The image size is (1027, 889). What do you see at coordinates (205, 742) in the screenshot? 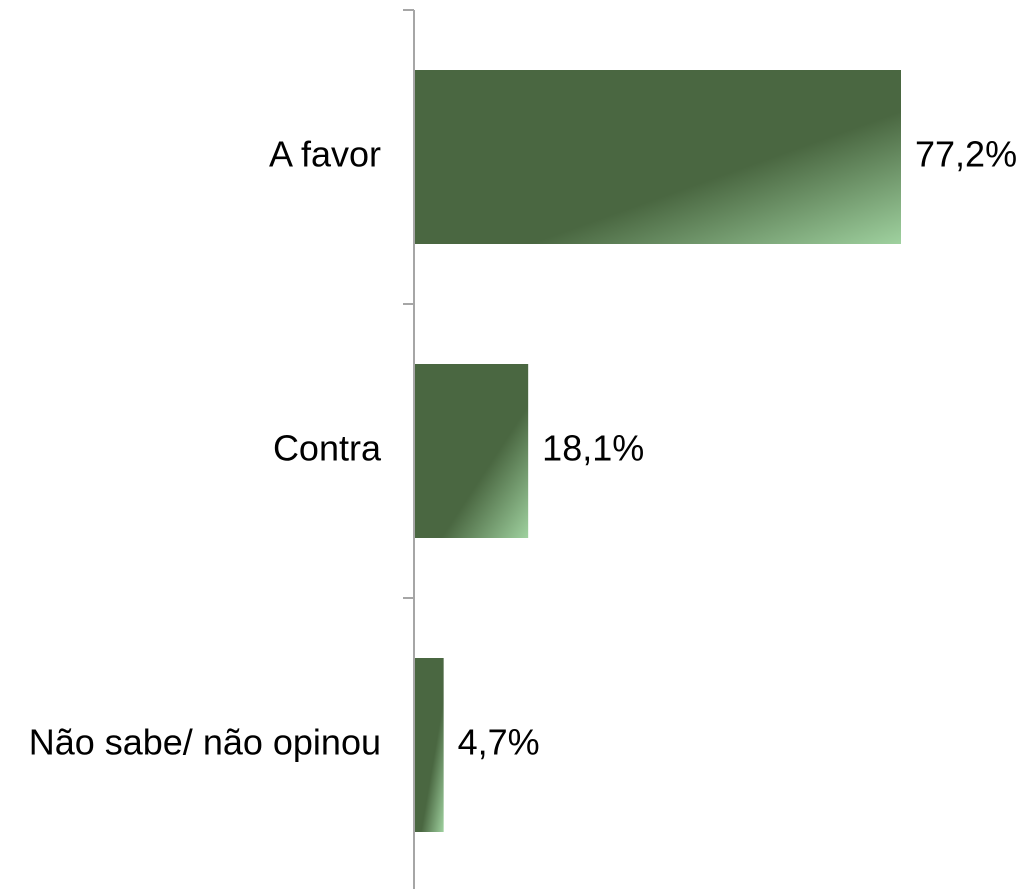
I see `category-label: Não sabe/ não opinou` at bounding box center [205, 742].